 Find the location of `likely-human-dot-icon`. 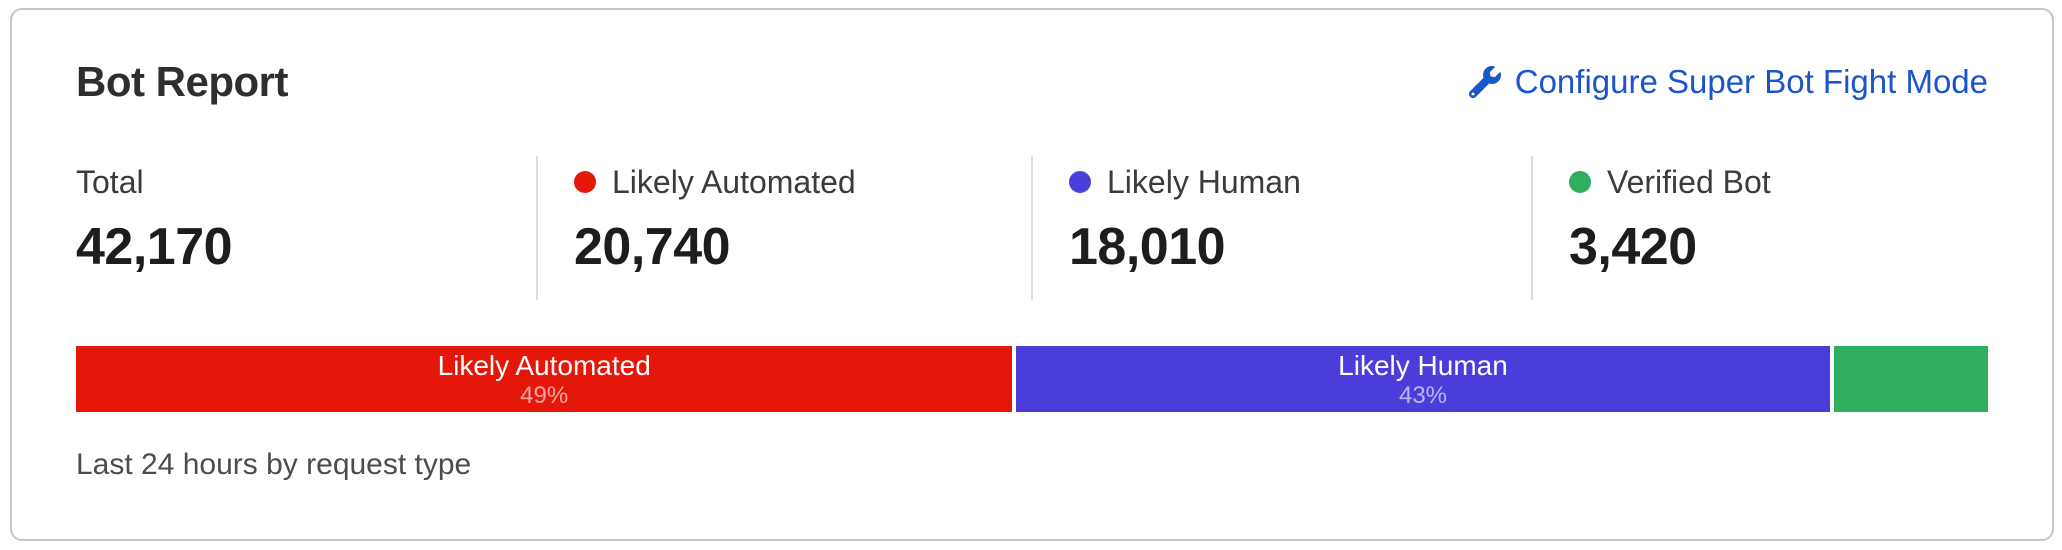

likely-human-dot-icon is located at coordinates (1080, 182).